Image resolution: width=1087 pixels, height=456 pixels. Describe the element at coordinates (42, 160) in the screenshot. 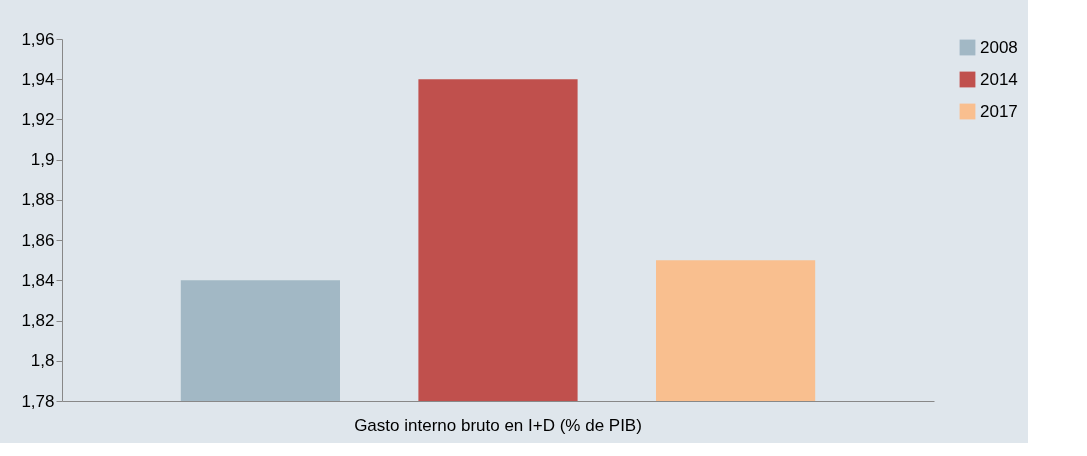

I see `y-tick-label: 1,9` at that location.